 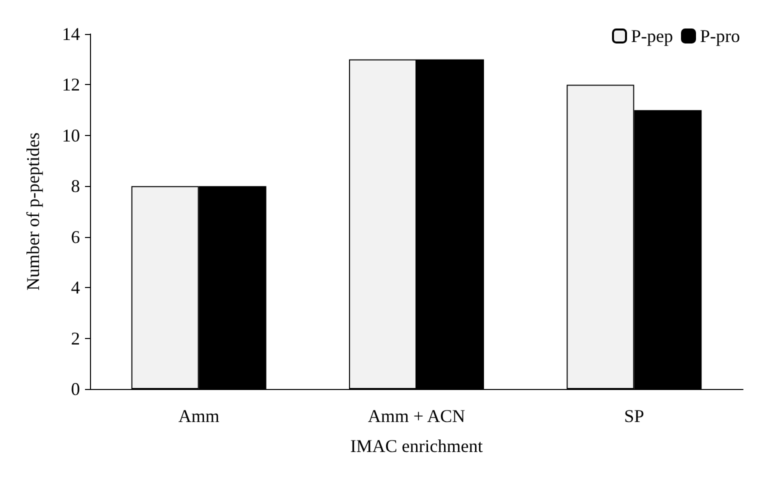 What do you see at coordinates (416, 446) in the screenshot?
I see `x-axis-title: IMAC enrichment` at bounding box center [416, 446].